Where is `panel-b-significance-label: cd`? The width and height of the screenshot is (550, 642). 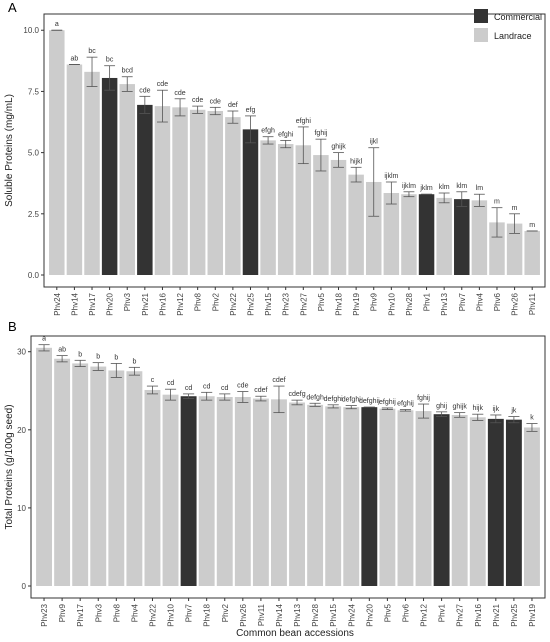
panel-b-significance-label: cd is located at coordinates (189, 388).